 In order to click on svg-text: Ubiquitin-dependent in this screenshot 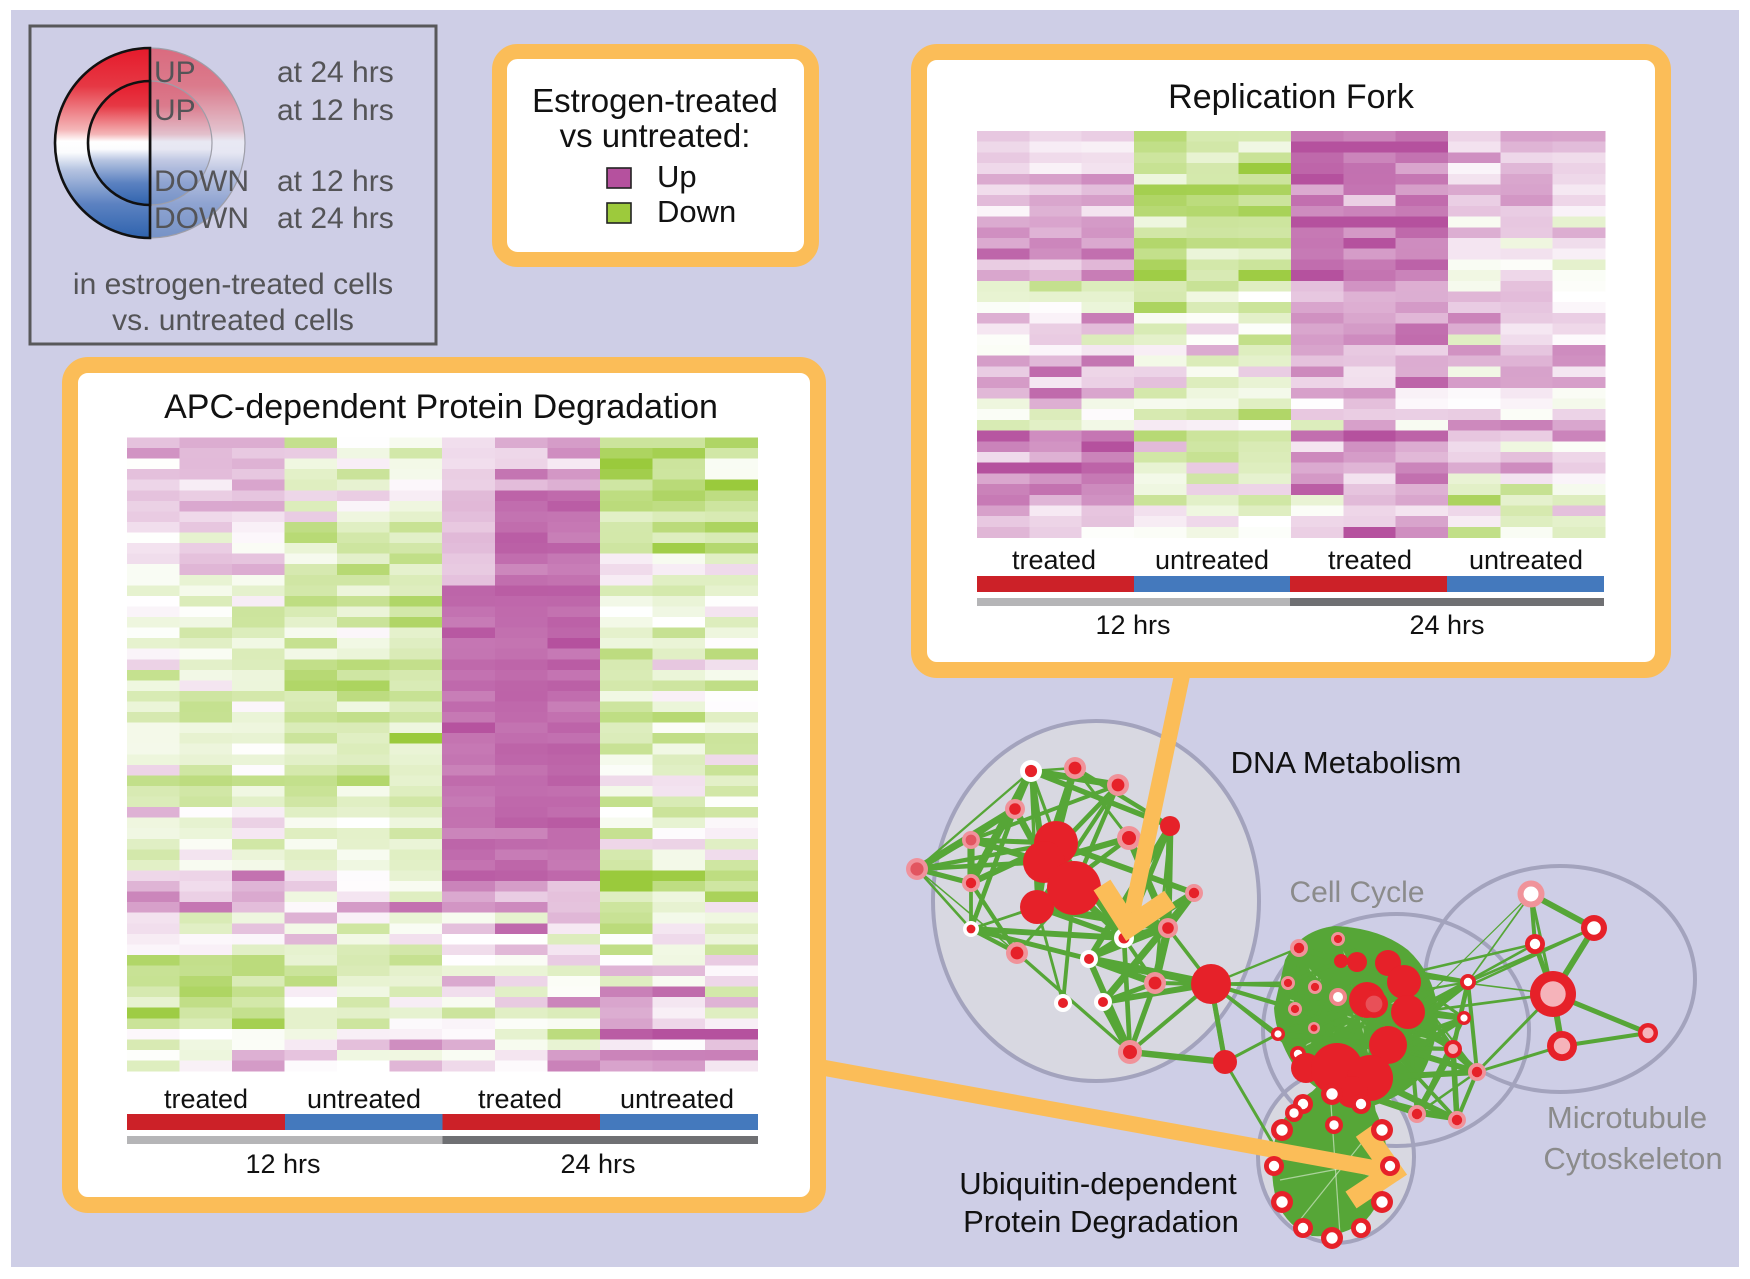, I will do `click(1098, 1183)`.